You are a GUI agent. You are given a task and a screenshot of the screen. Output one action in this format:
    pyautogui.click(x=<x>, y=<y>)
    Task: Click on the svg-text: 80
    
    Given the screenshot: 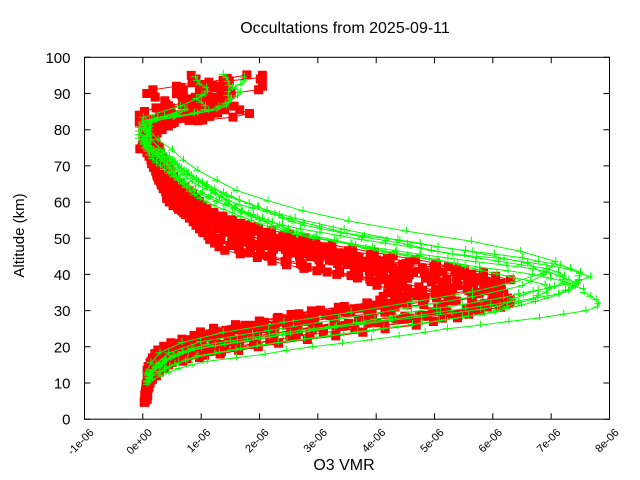 What is the action you would take?
    pyautogui.click(x=62, y=130)
    